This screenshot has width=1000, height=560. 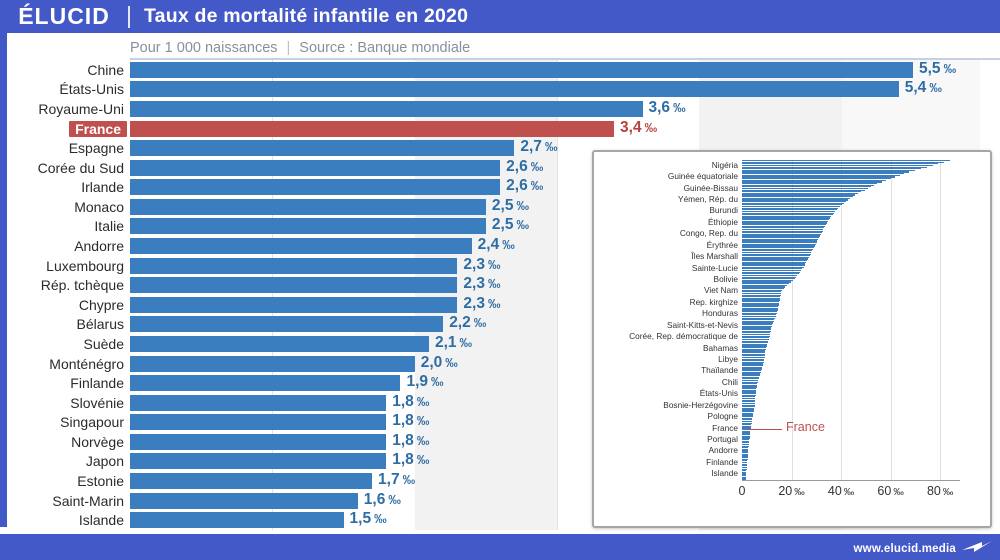 What do you see at coordinates (791, 491) in the screenshot?
I see `inset-tick-label: 20 ‰` at bounding box center [791, 491].